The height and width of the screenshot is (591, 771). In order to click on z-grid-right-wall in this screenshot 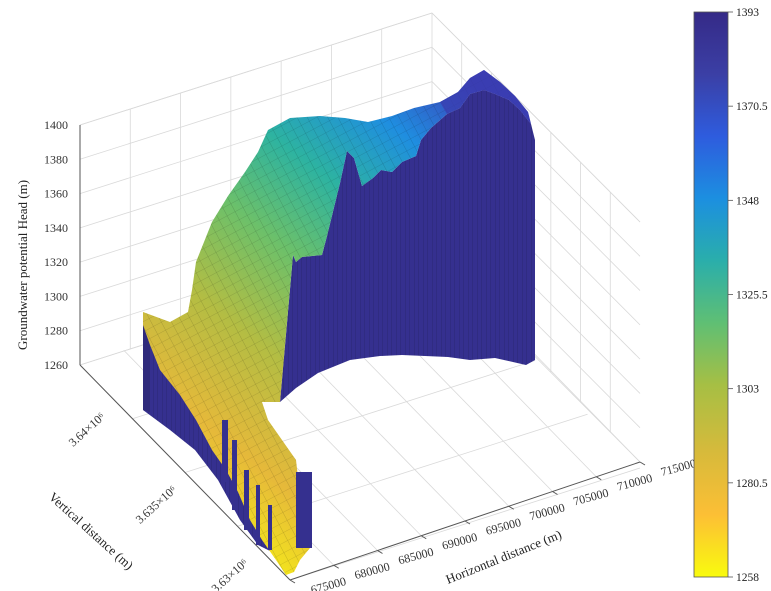, I will do `click(536, 117)`.